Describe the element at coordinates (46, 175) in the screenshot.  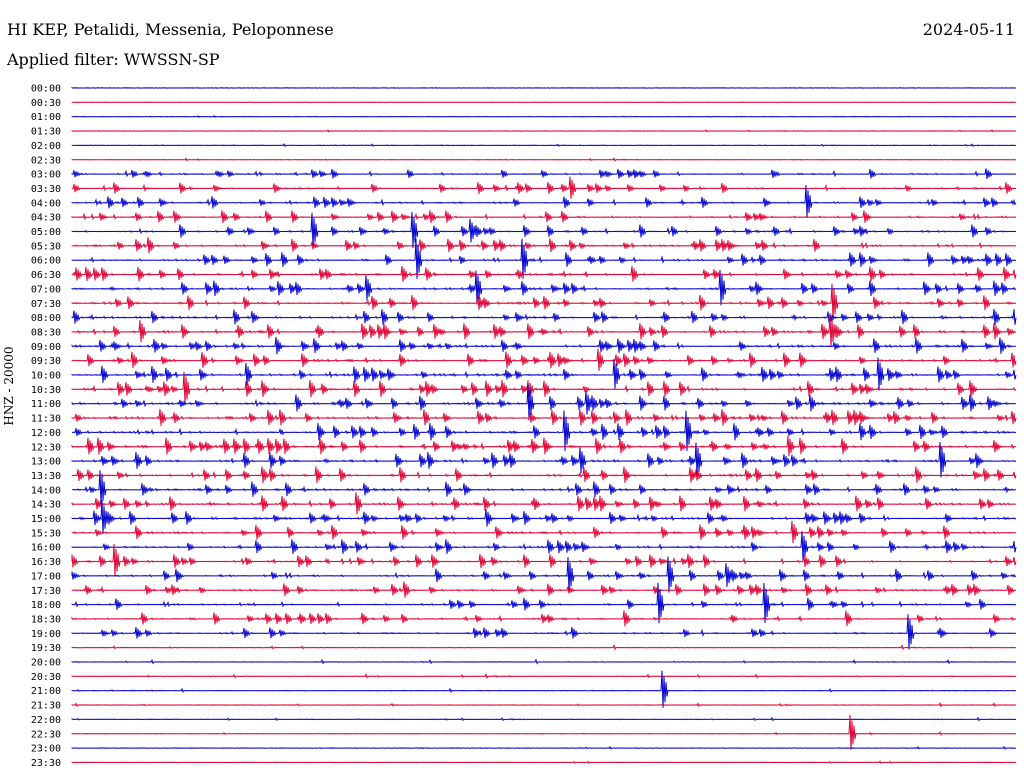
I see `tick-label-0300: 03:00` at that location.